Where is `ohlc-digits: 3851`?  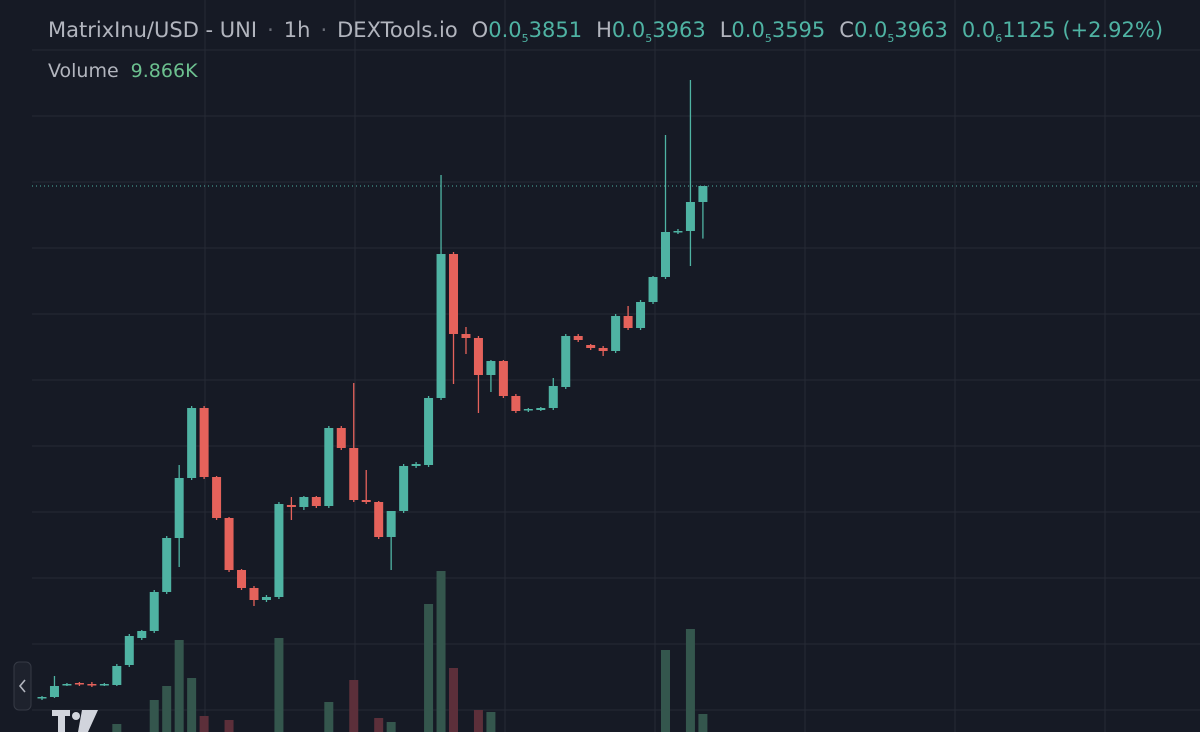
ohlc-digits: 3851 is located at coordinates (555, 30).